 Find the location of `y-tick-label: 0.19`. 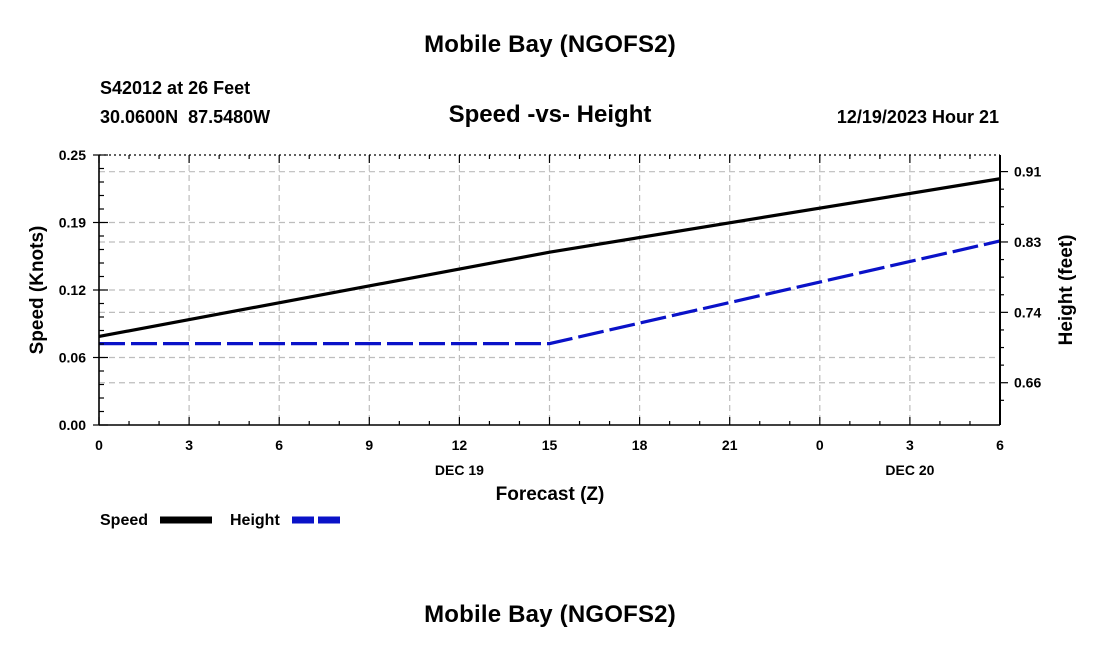

y-tick-label: 0.19 is located at coordinates (72, 223).